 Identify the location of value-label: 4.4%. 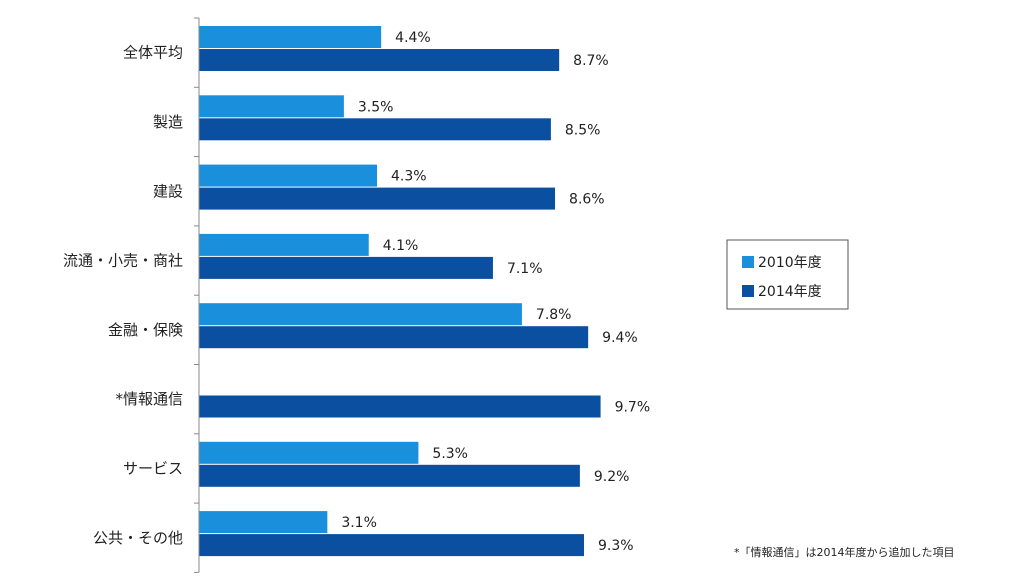
(413, 38).